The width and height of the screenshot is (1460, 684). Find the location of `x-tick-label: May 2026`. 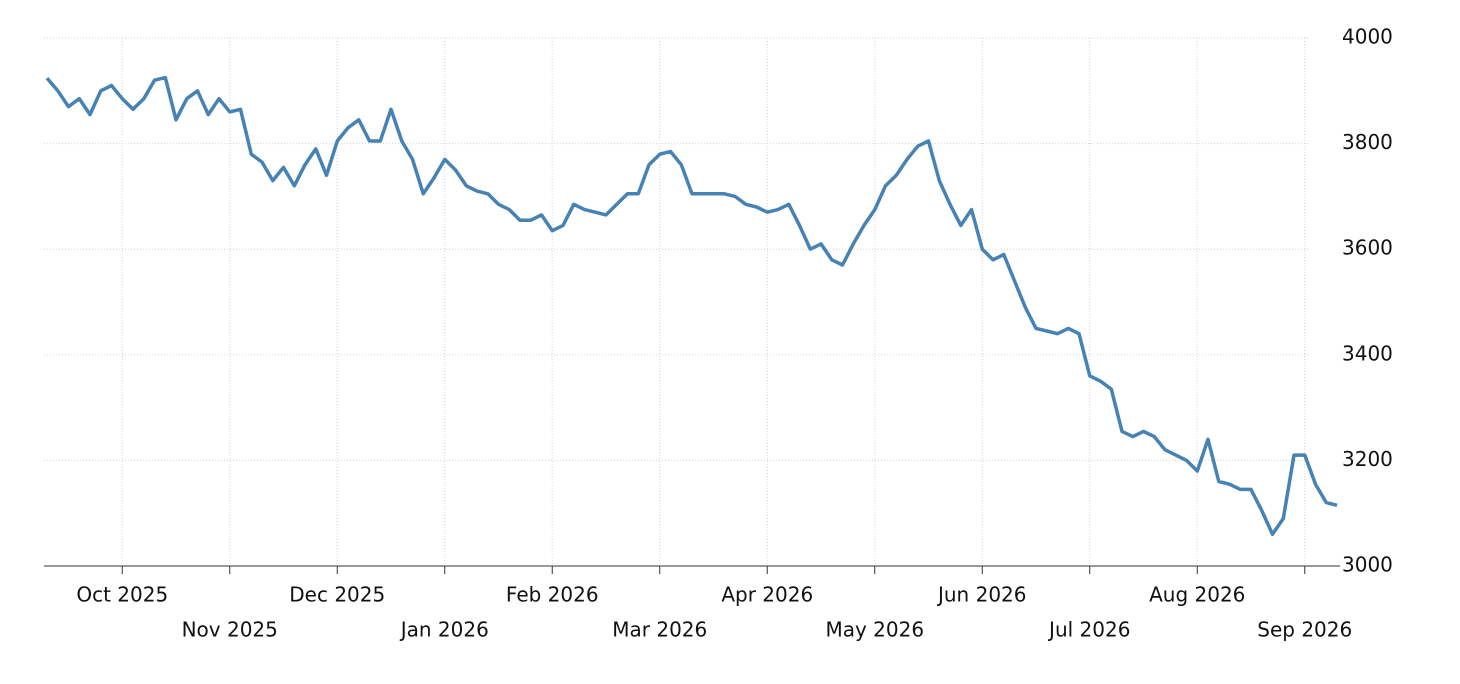

x-tick-label: May 2026 is located at coordinates (874, 630).